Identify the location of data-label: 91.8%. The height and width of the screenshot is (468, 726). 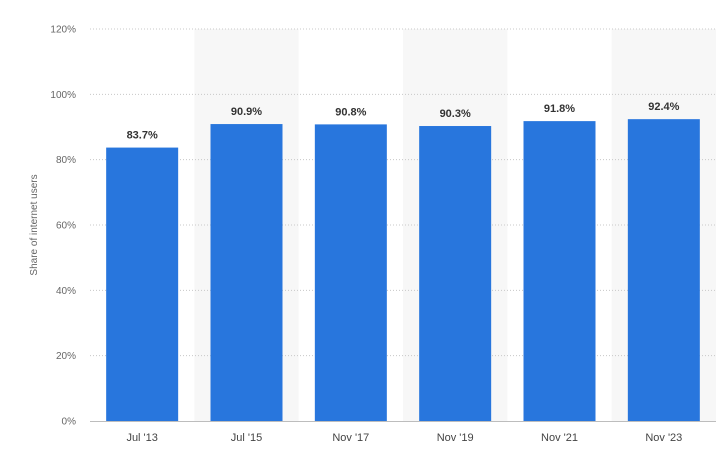
(559, 109).